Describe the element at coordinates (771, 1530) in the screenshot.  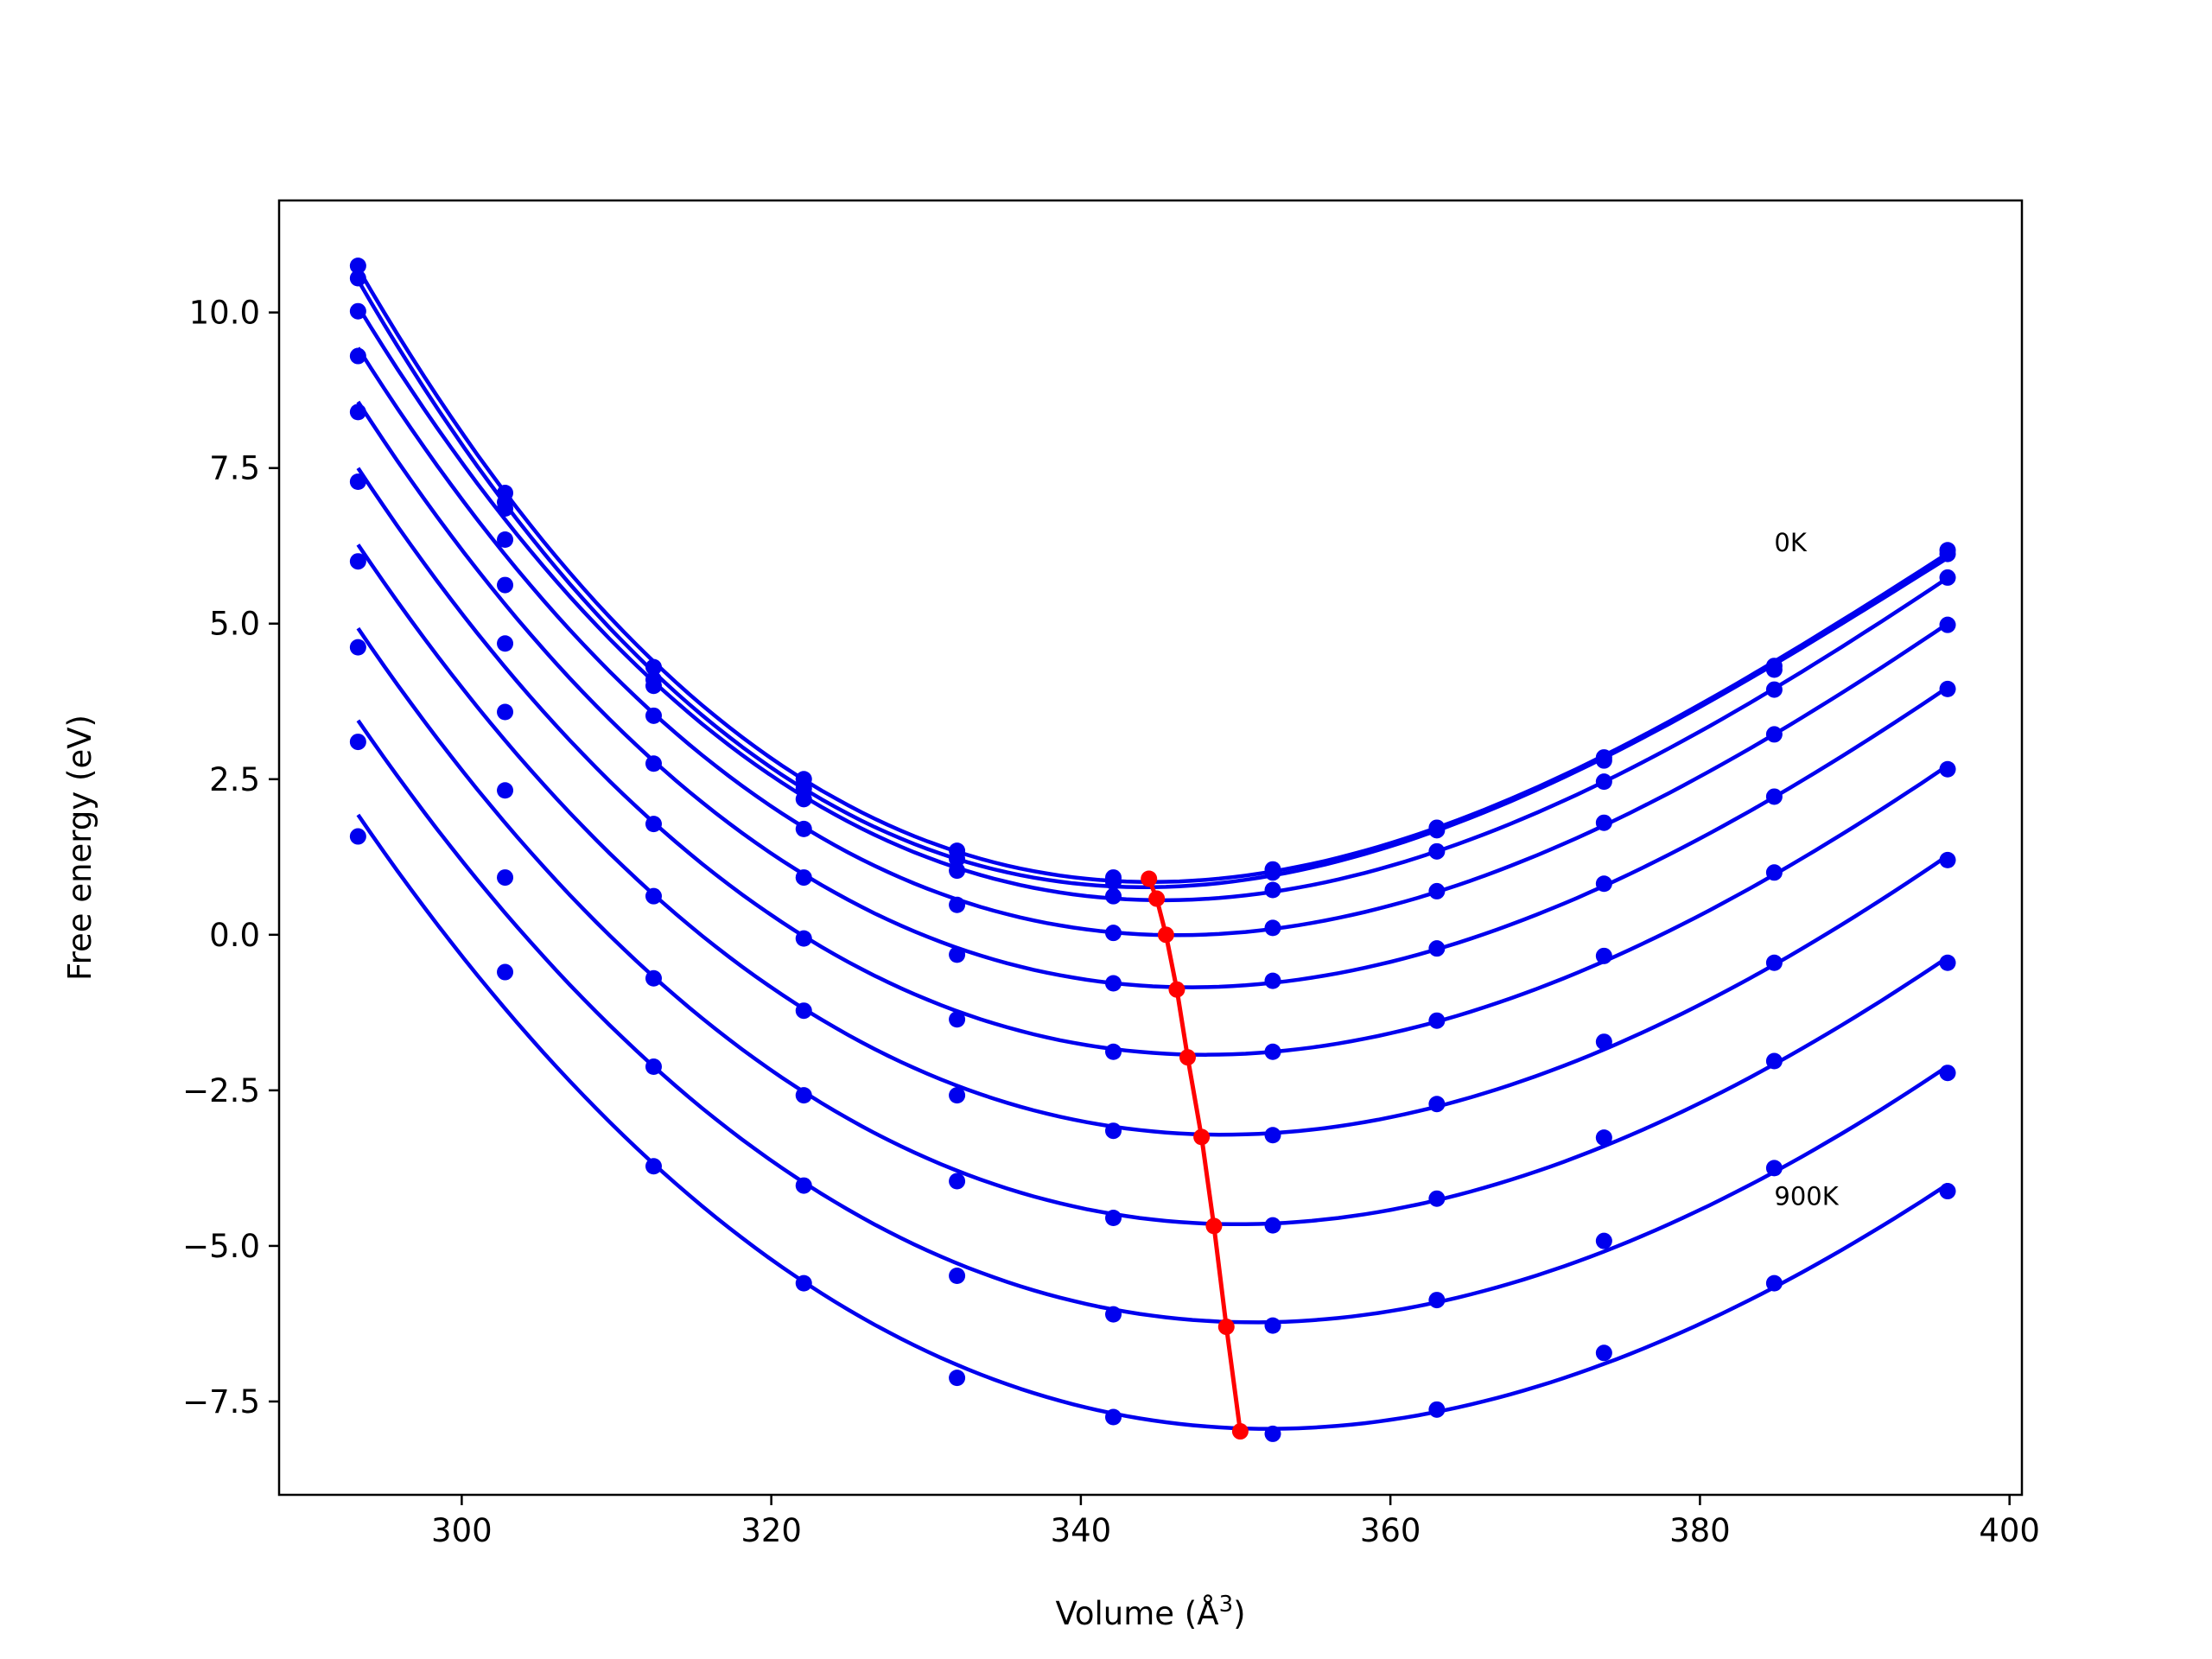
I see `x-tick-label: 320` at that location.